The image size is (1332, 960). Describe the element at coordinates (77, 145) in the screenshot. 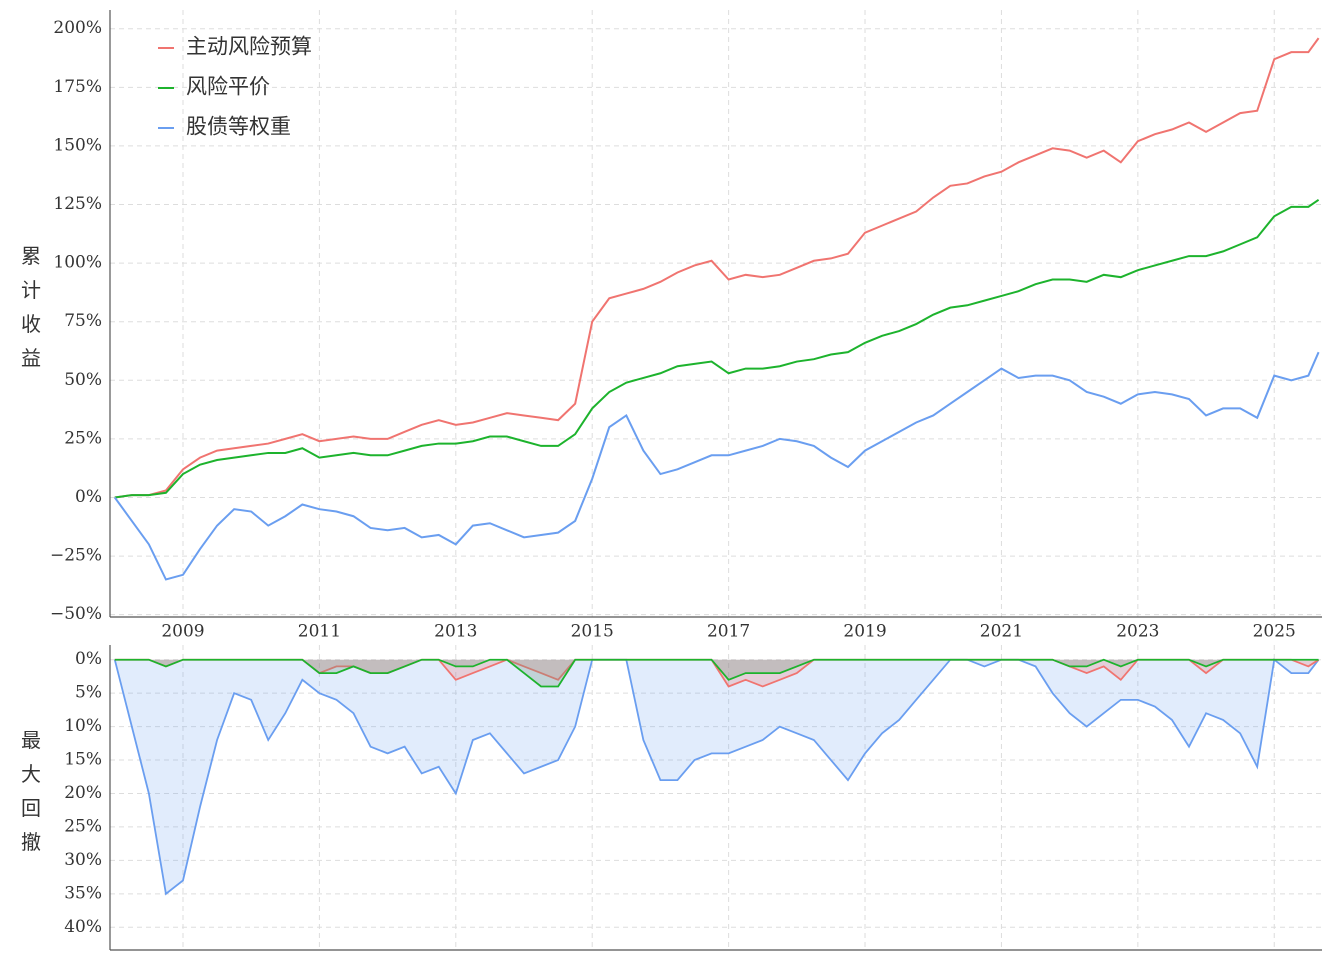

I see `y-tick-label: 150%` at that location.